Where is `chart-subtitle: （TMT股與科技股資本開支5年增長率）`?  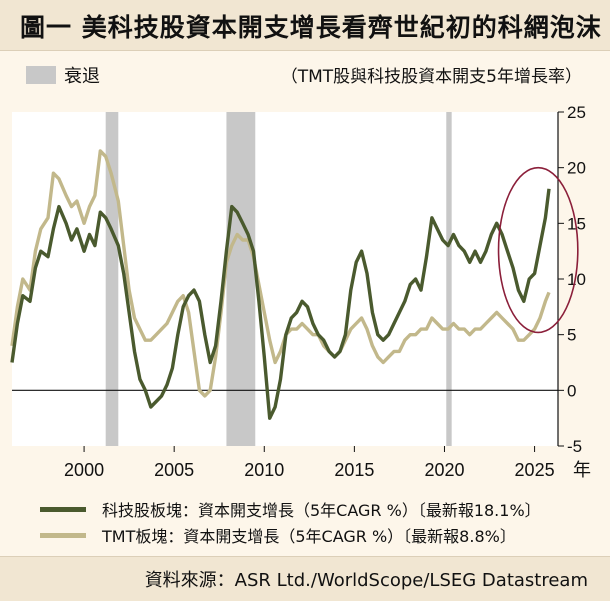
chart-subtitle: （TMT股與科技股資本開支5年增長率） is located at coordinates (431, 77).